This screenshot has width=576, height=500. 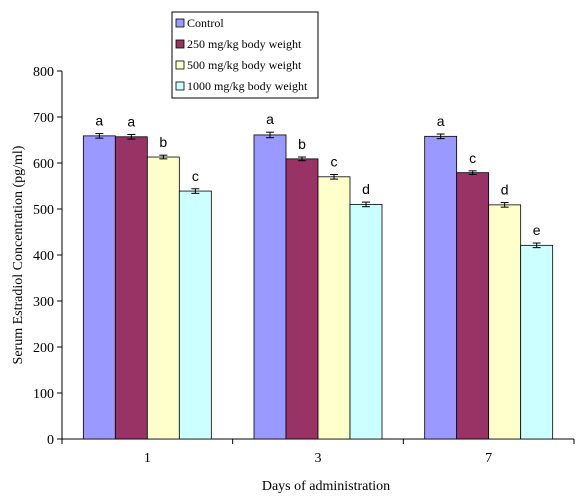 What do you see at coordinates (537, 230) in the screenshot?
I see `significance-letter: e` at bounding box center [537, 230].